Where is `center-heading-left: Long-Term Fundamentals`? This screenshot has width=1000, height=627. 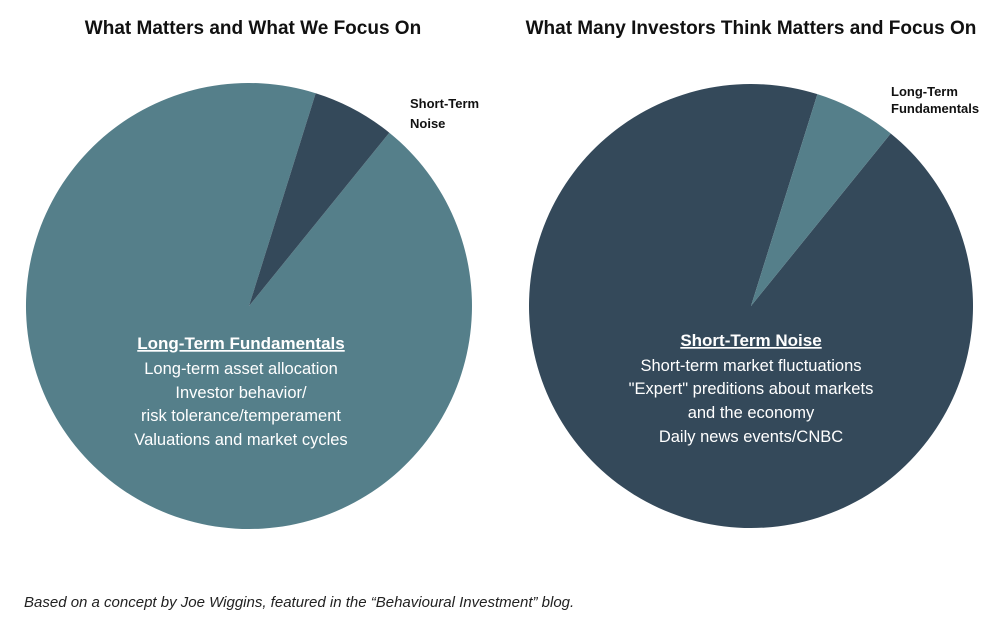 center-heading-left: Long-Term Fundamentals is located at coordinates (240, 343).